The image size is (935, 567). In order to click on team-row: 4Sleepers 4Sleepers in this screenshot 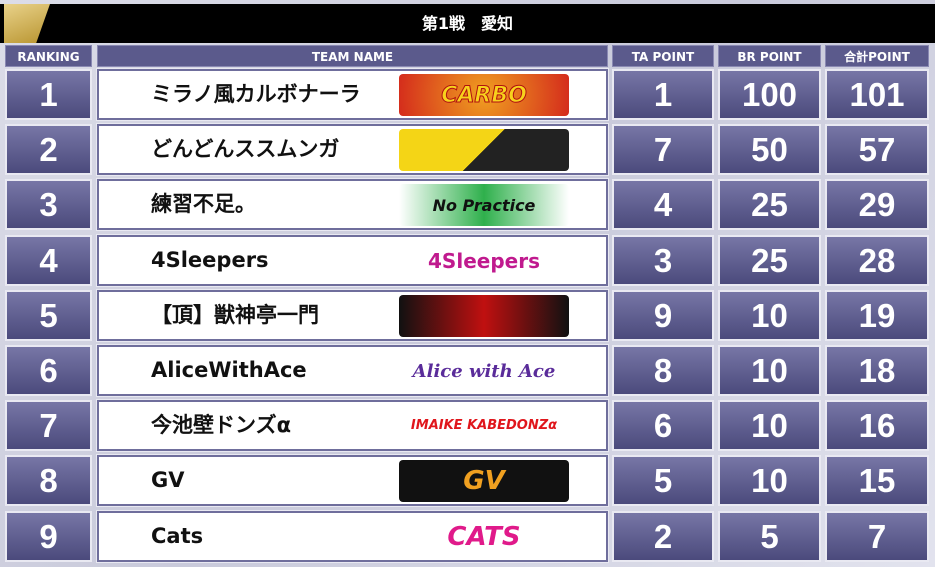, I will do `click(352, 260)`.